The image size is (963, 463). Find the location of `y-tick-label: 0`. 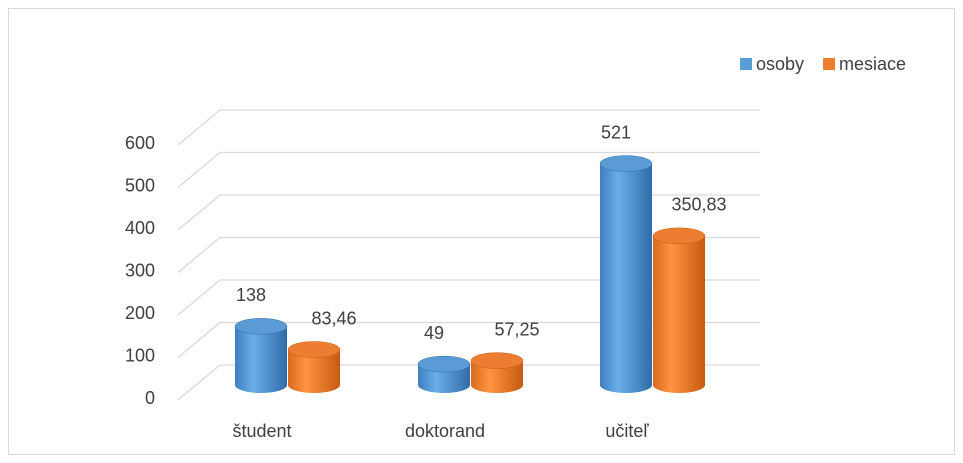

y-tick-label: 0 is located at coordinates (150, 398).